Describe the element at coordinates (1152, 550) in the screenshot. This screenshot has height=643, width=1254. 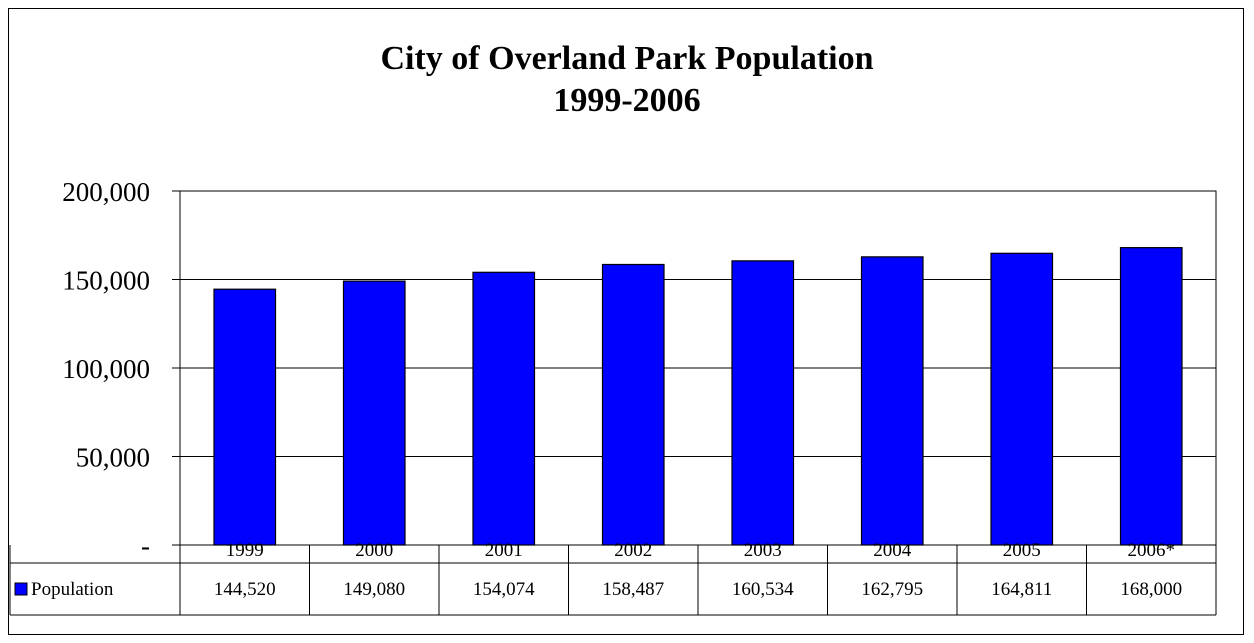
I see `category-label: 2006*` at that location.